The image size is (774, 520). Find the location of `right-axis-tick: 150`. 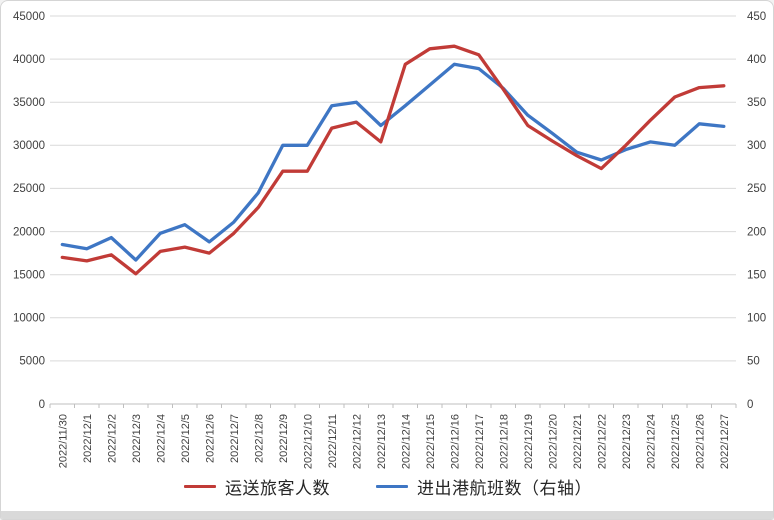

right-axis-tick: 150 is located at coordinates (756, 276).